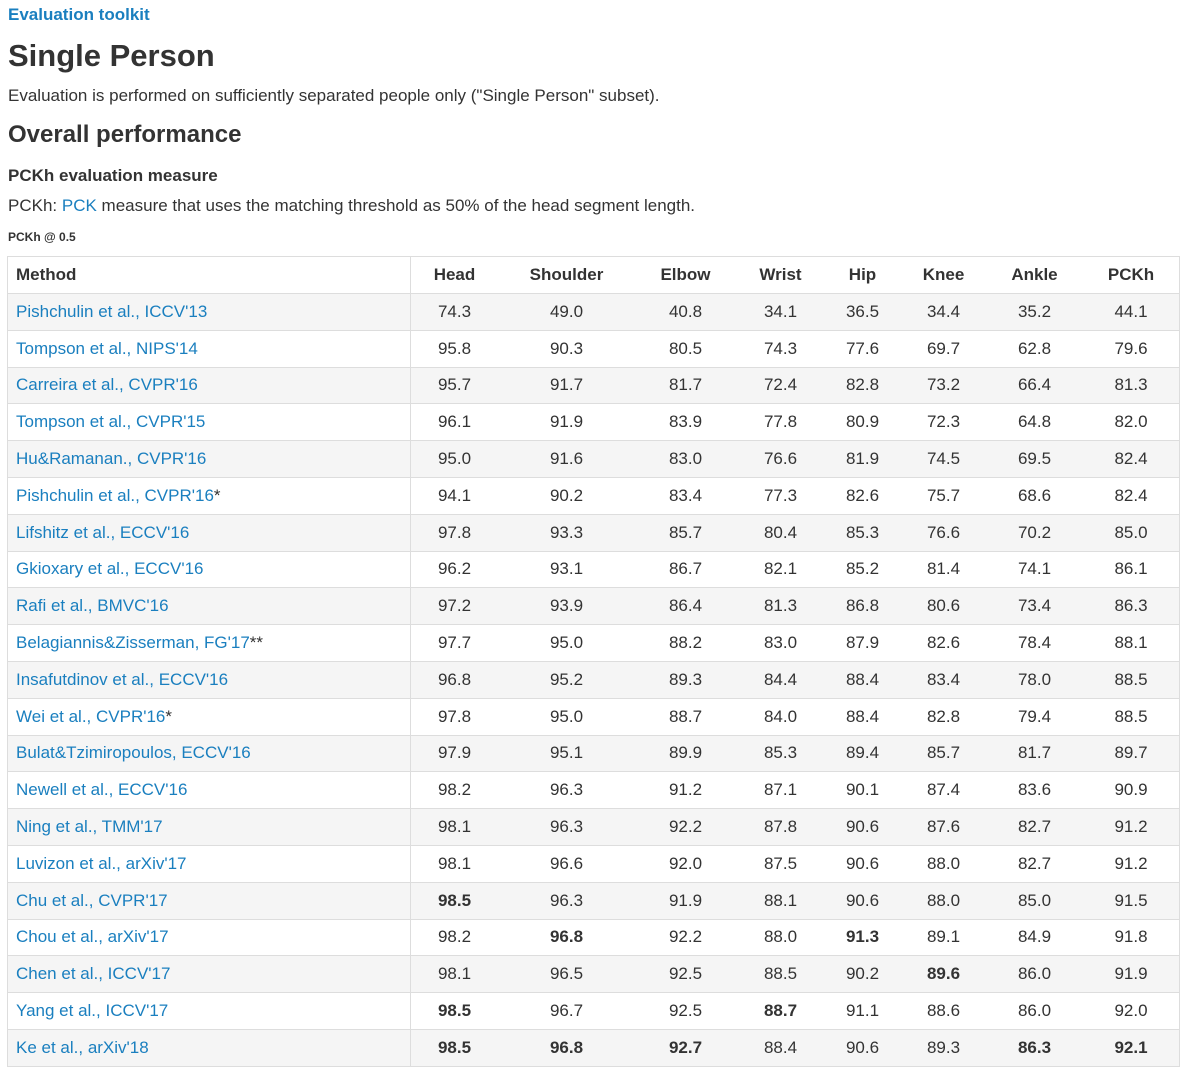 The image size is (1180, 1067). I want to click on evaluation-toolkit-link: Evaluation toolkit, so click(79, 14).